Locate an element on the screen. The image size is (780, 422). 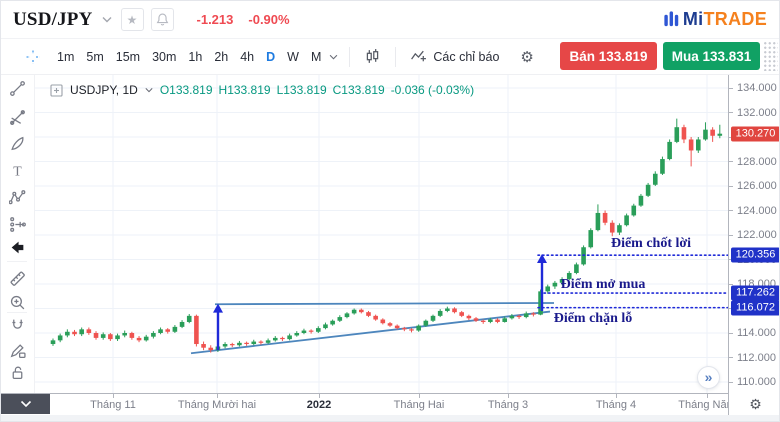
price-axis-label: 130.270 is located at coordinates (755, 134).